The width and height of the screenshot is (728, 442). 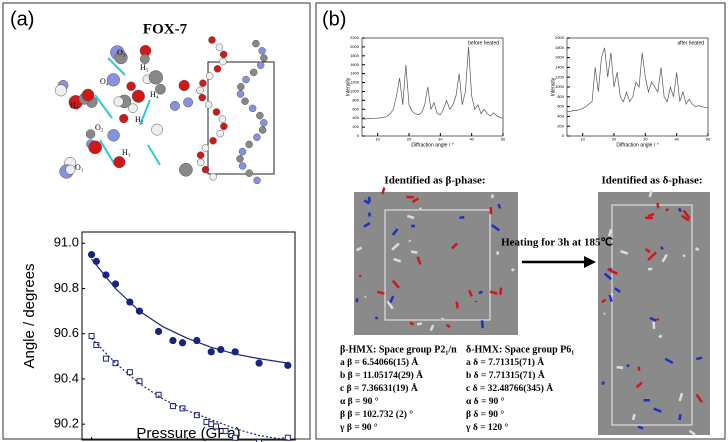 I want to click on y-tick-label: 90.8, so click(x=66, y=287).